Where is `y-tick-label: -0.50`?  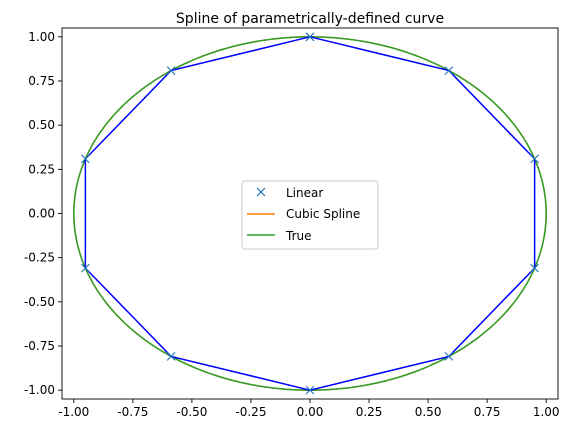
y-tick-label: -0.50 is located at coordinates (39, 302).